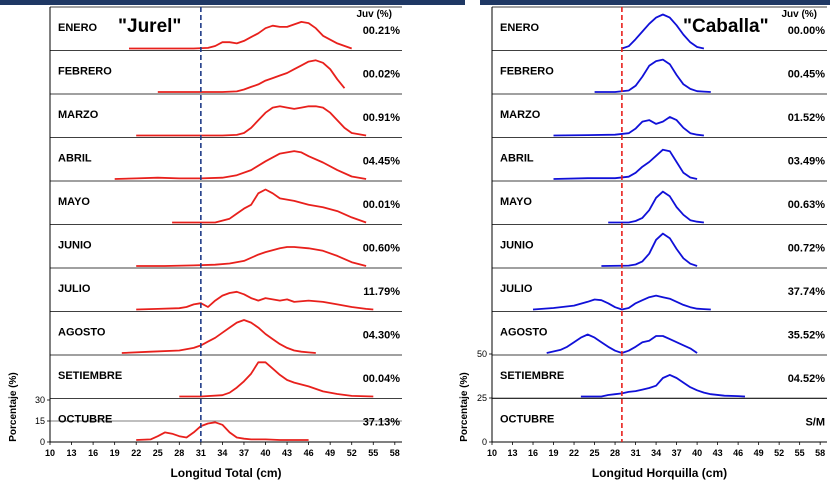  Describe the element at coordinates (807, 336) in the screenshot. I see `caballa-juv-value: 35.52%` at that location.